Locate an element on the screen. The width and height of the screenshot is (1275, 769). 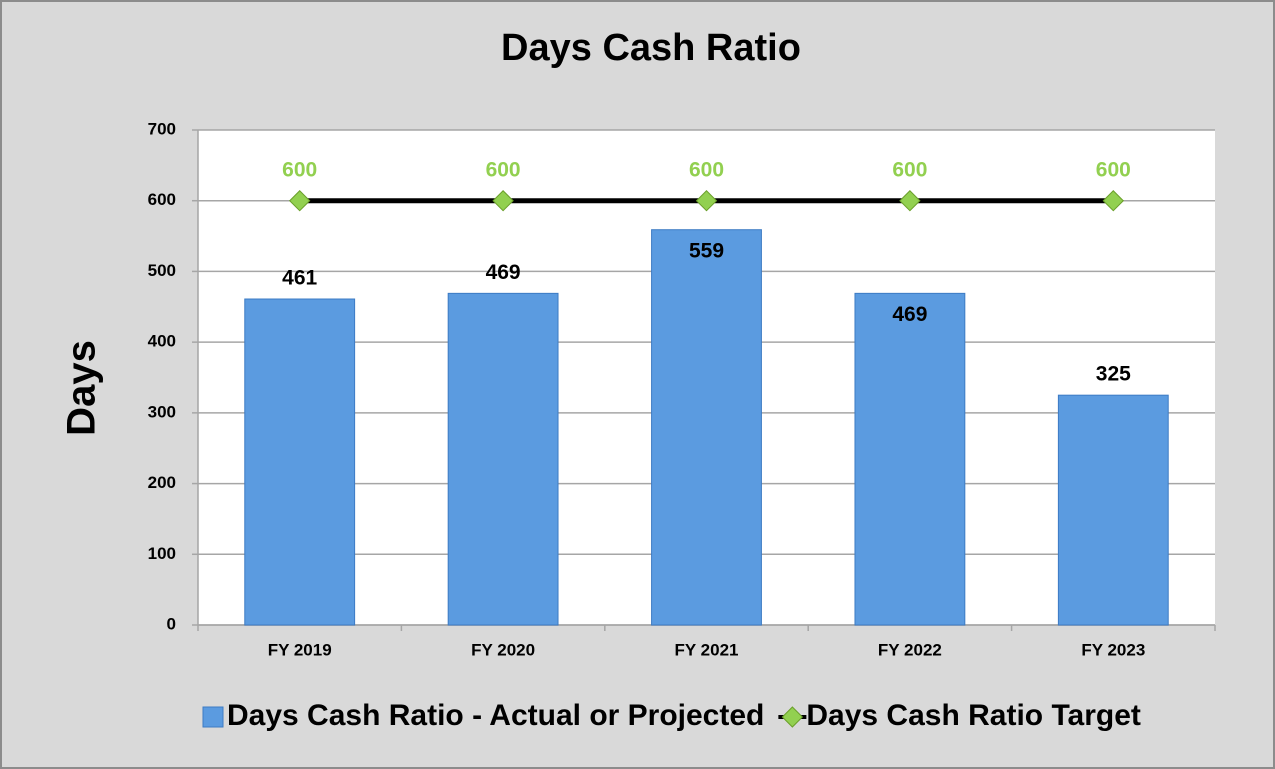
y-tick-label: 300 is located at coordinates (162, 411).